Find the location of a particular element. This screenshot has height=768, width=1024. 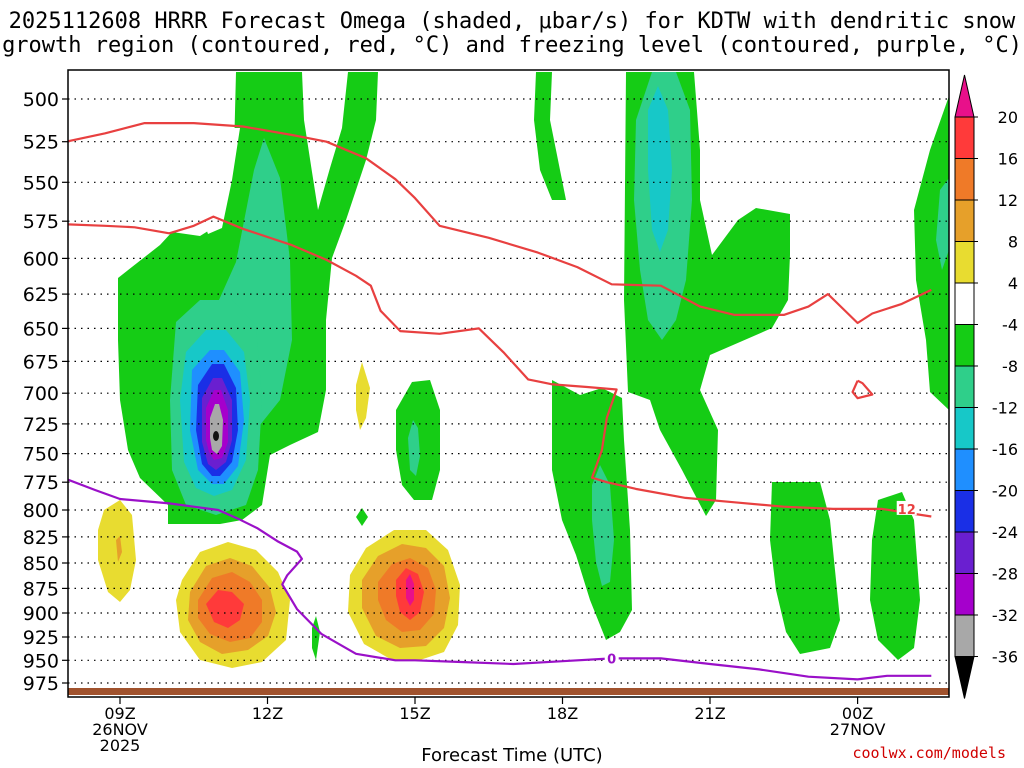

colorbar-label-11: -28 is located at coordinates (1005, 574).